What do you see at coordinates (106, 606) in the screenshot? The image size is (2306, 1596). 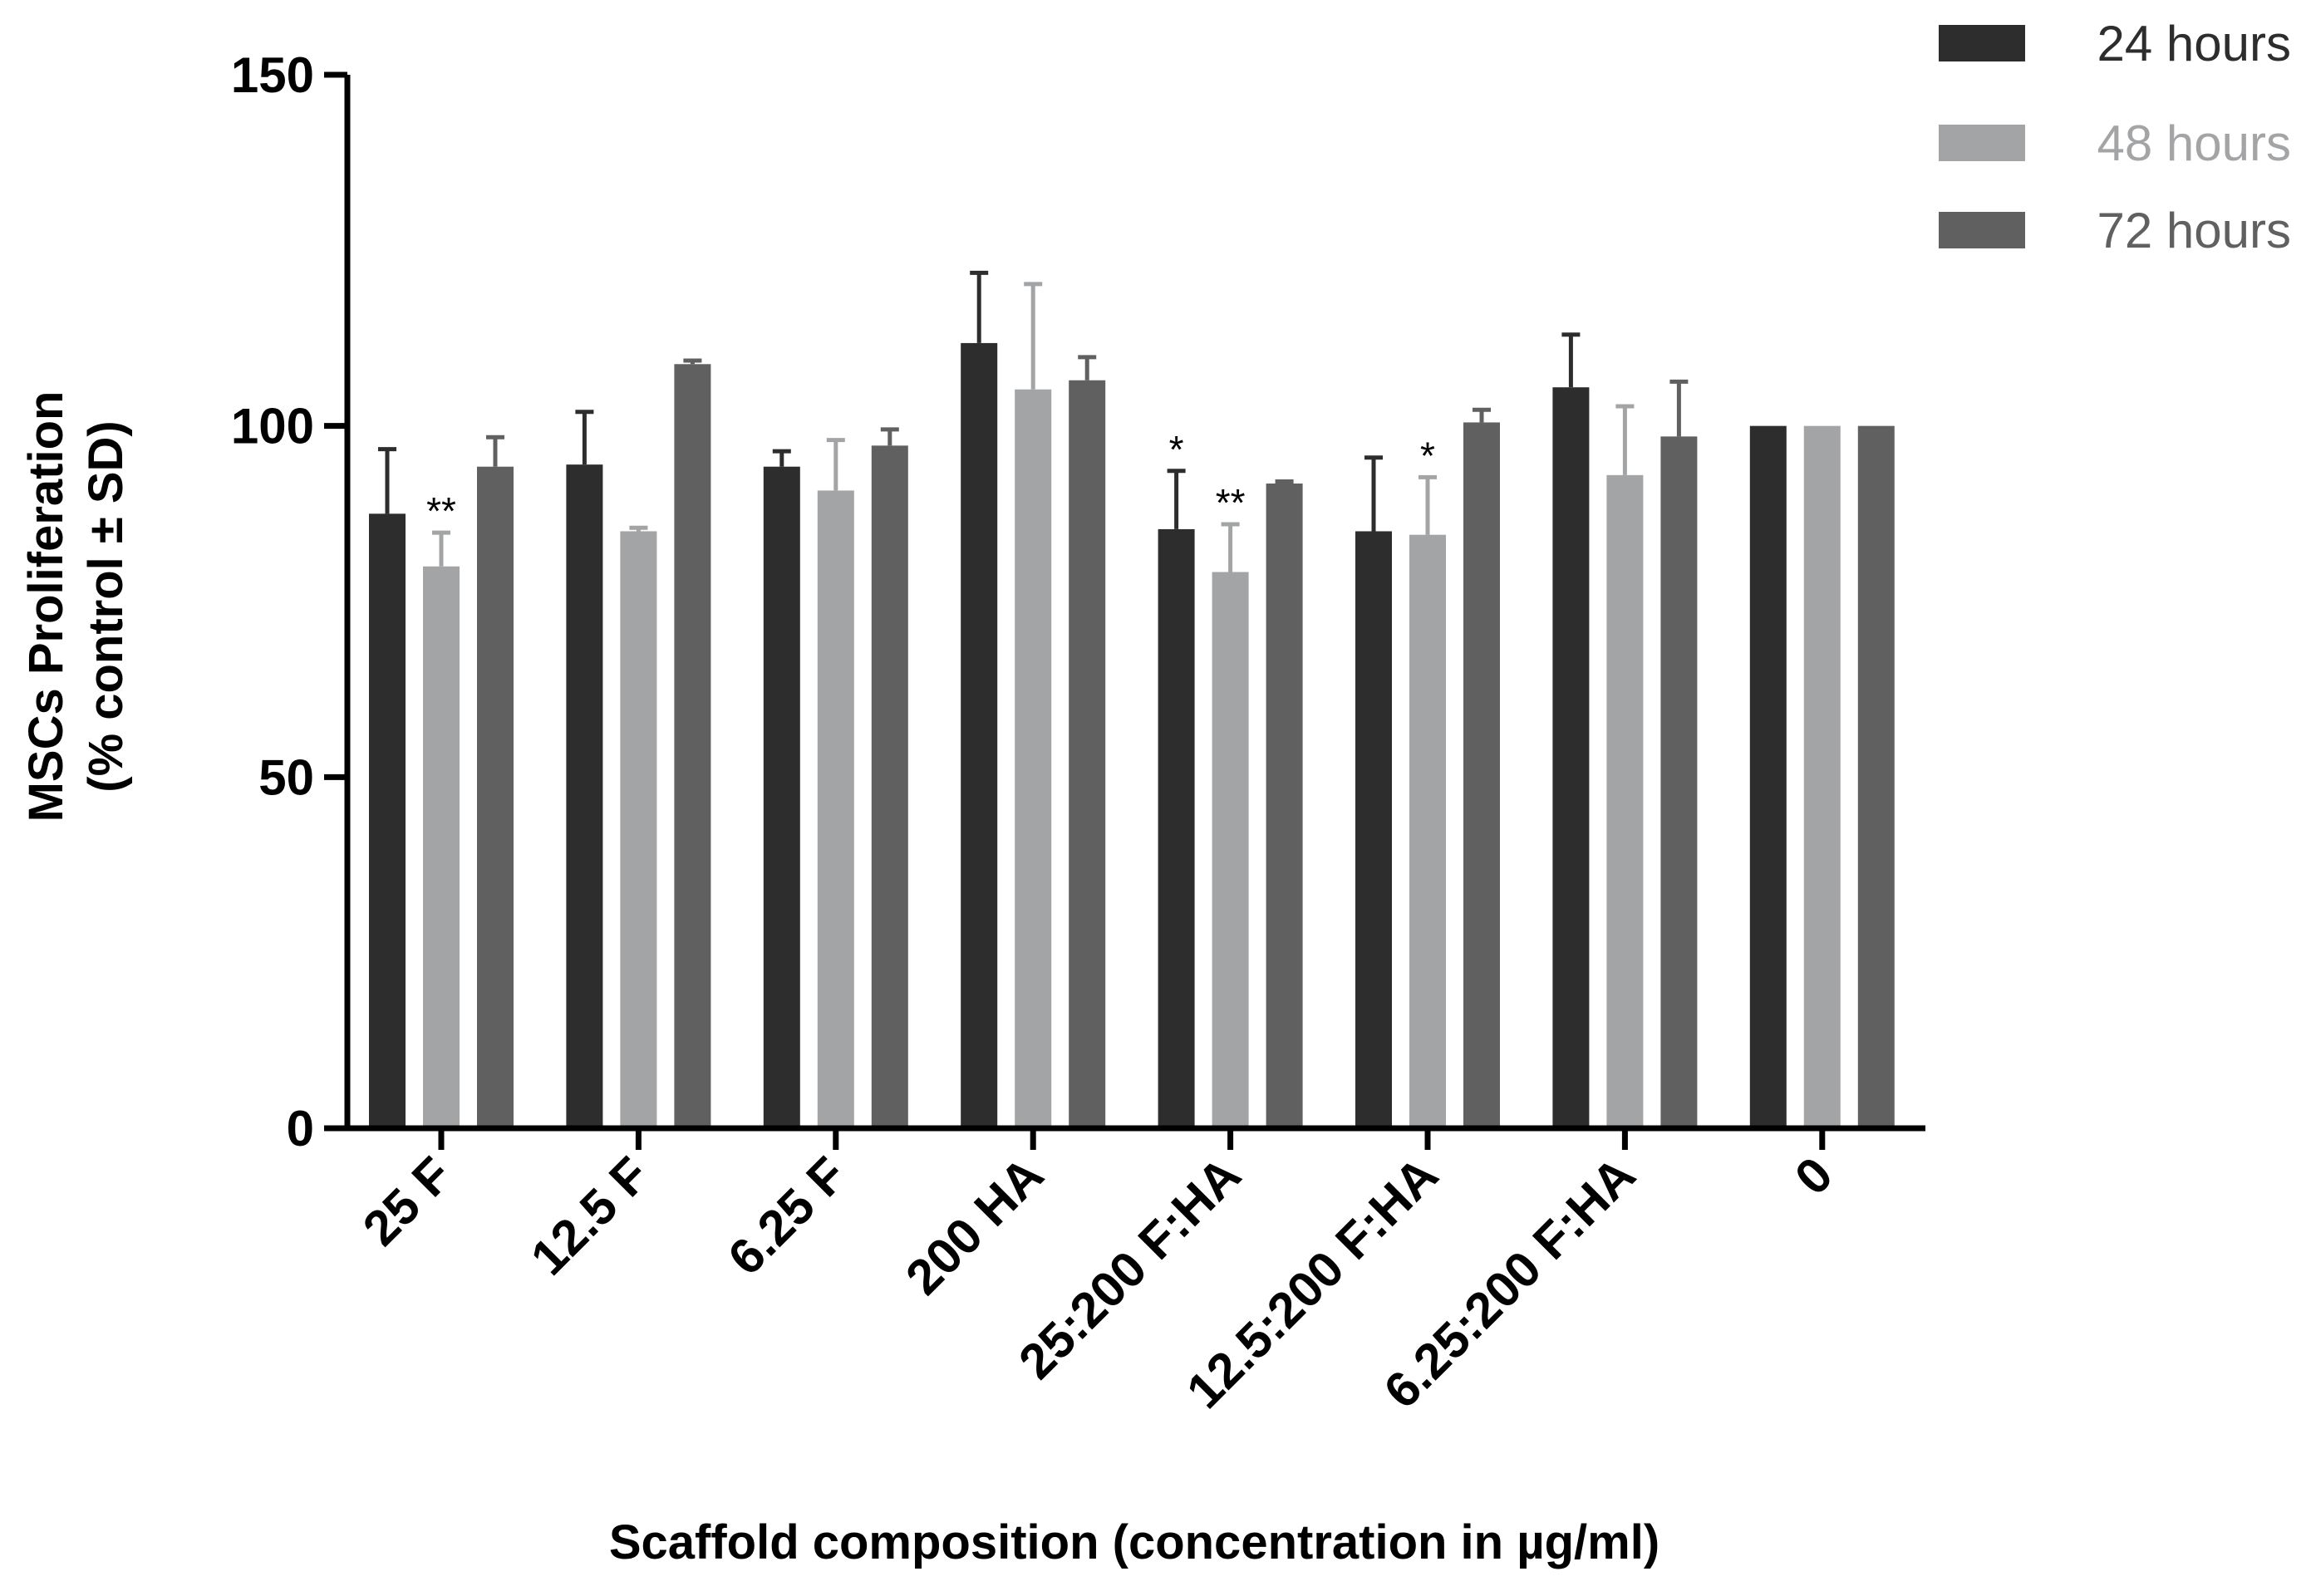 I see `y-axis-title-line-2: (% control ± SD)` at bounding box center [106, 606].